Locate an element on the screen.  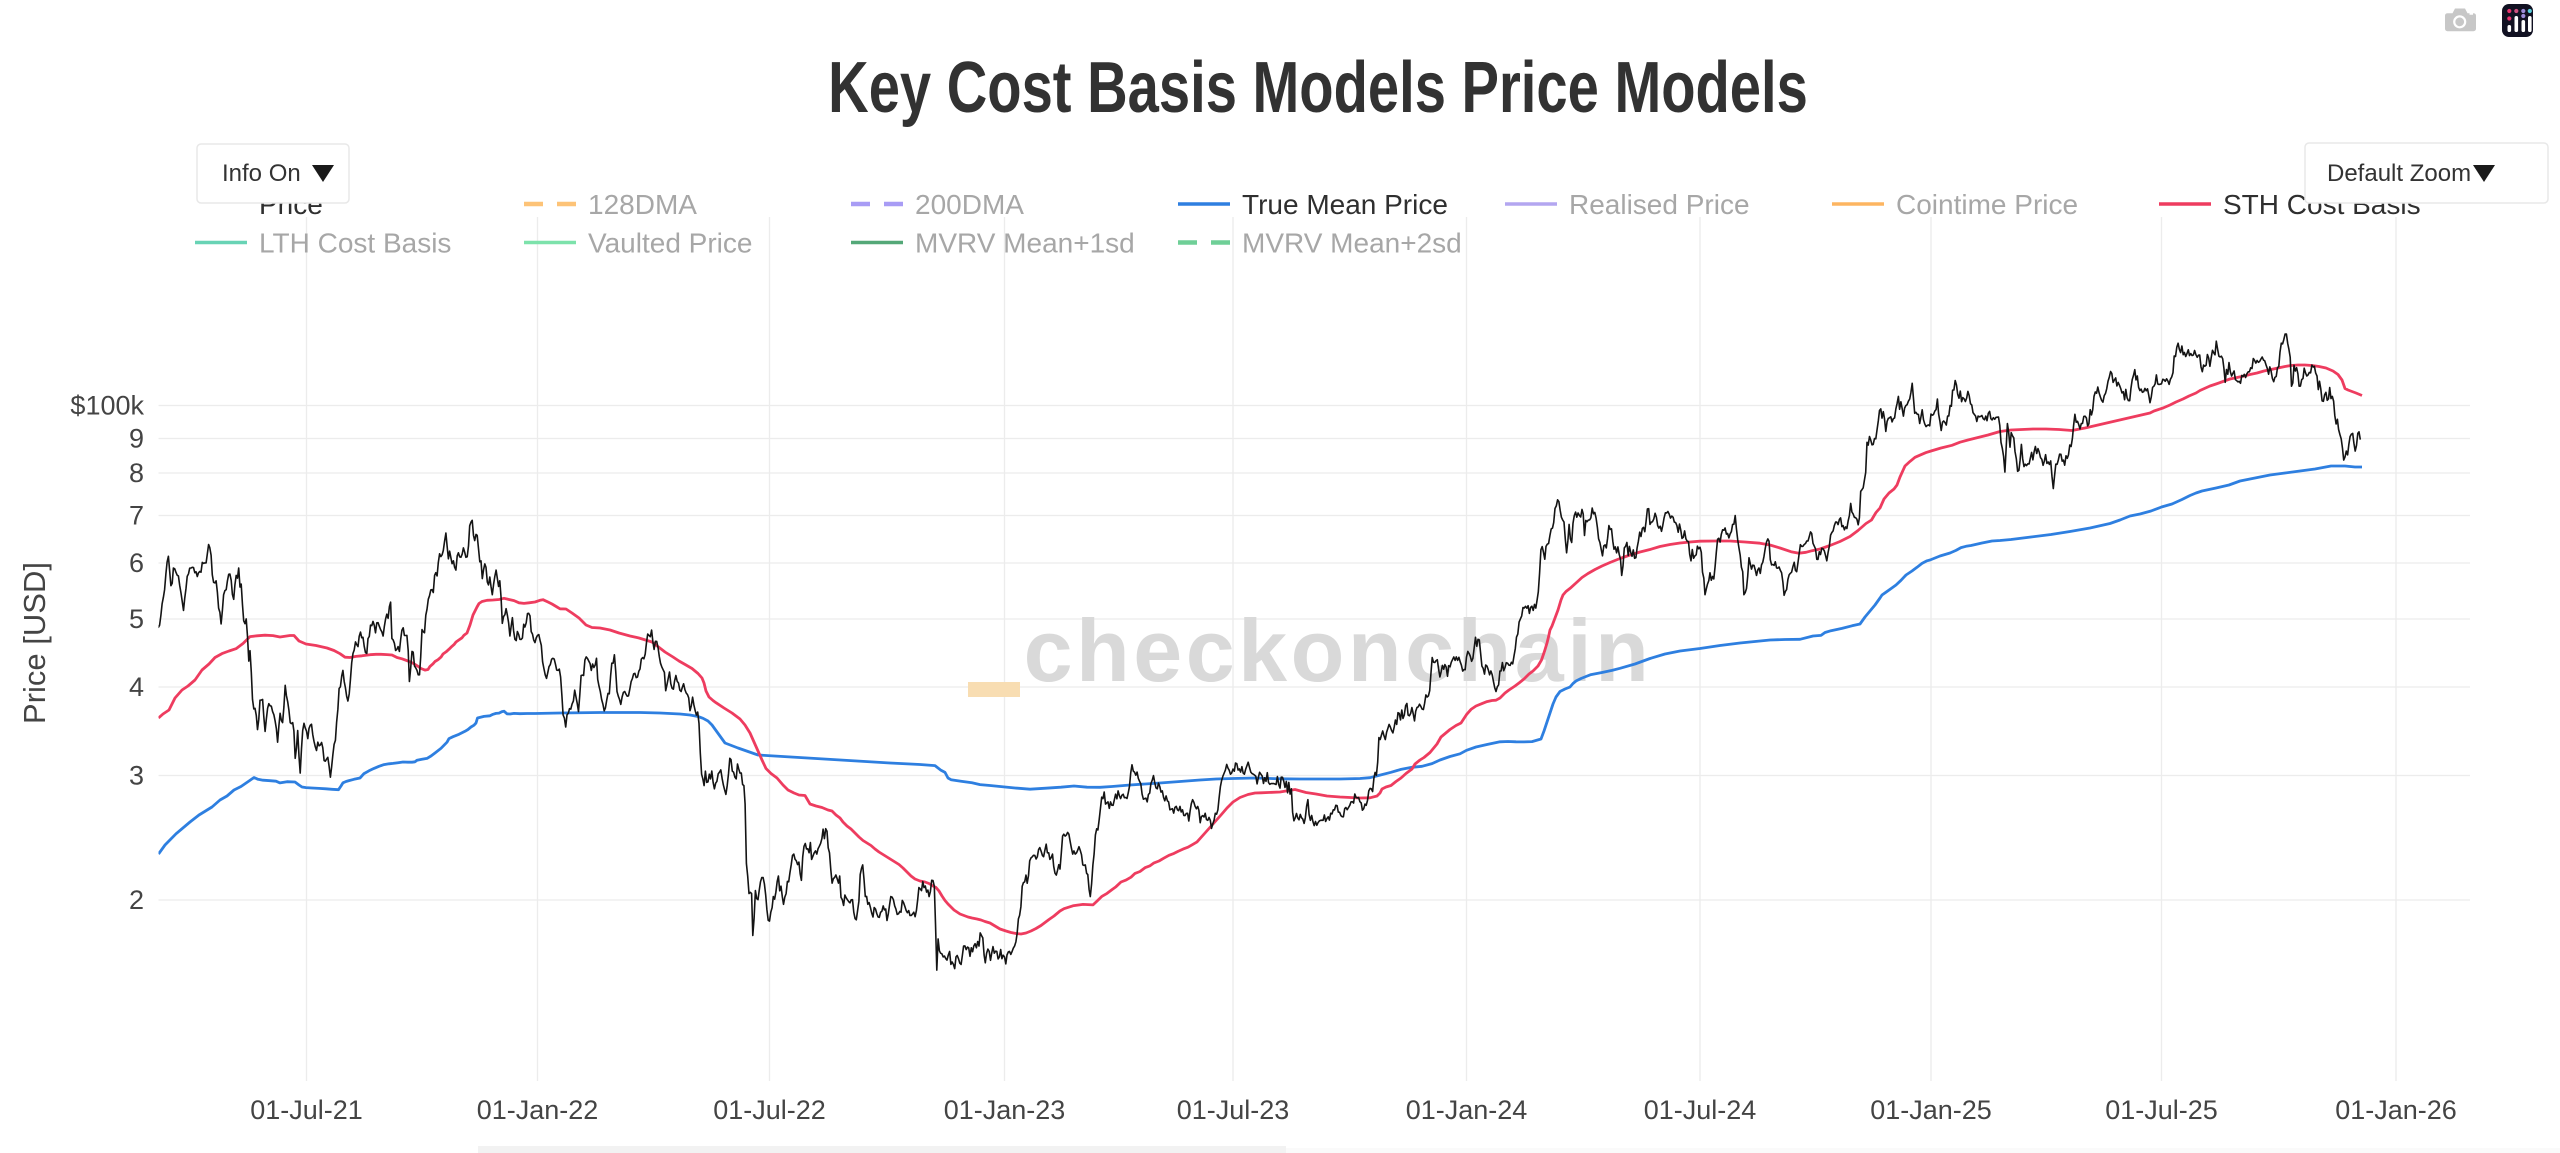
svg-text: 01-Jul-25 is located at coordinates (2161, 1110).